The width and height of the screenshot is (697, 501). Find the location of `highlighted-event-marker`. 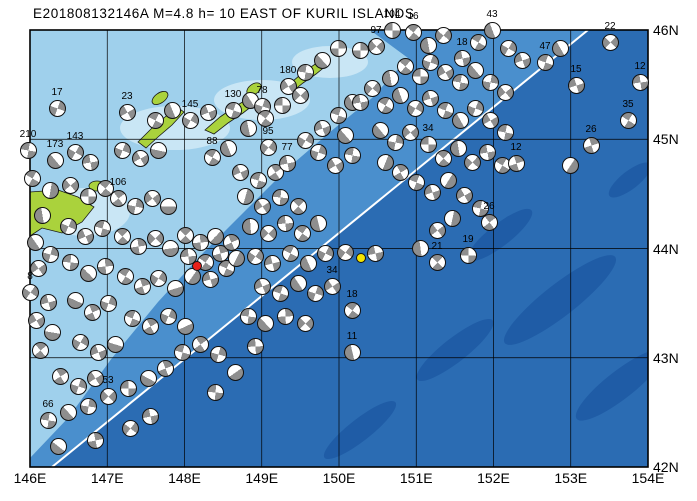

highlighted-event-marker is located at coordinates (361, 258).